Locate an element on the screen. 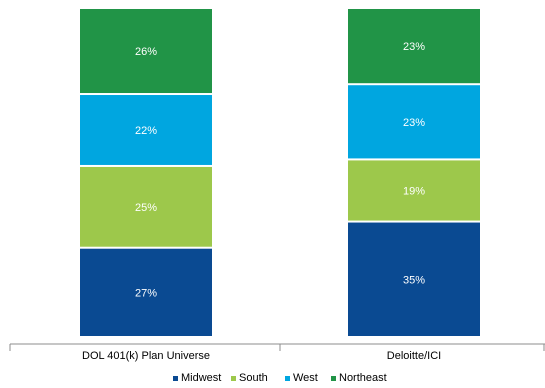 The width and height of the screenshot is (545, 388). data-label-west-1: 22% is located at coordinates (146, 131).